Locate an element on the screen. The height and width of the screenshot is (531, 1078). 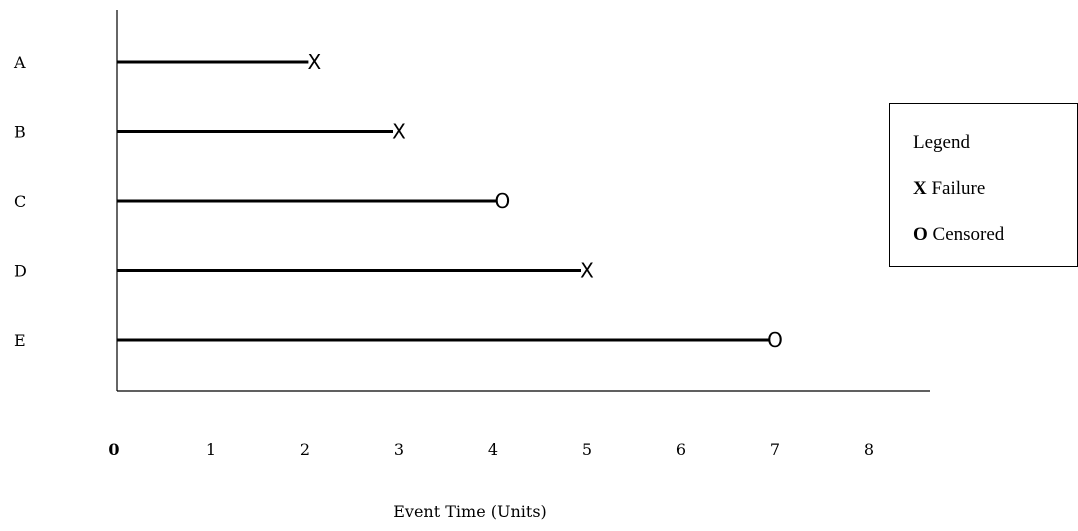
subject-label-d: D is located at coordinates (20, 271).